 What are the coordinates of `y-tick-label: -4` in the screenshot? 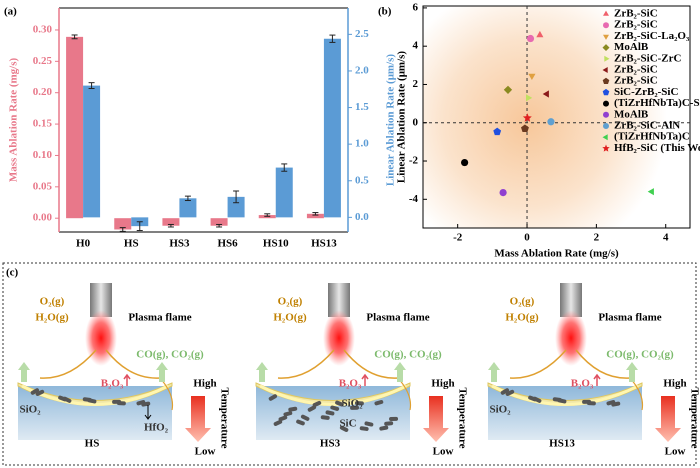 It's located at (414, 199).